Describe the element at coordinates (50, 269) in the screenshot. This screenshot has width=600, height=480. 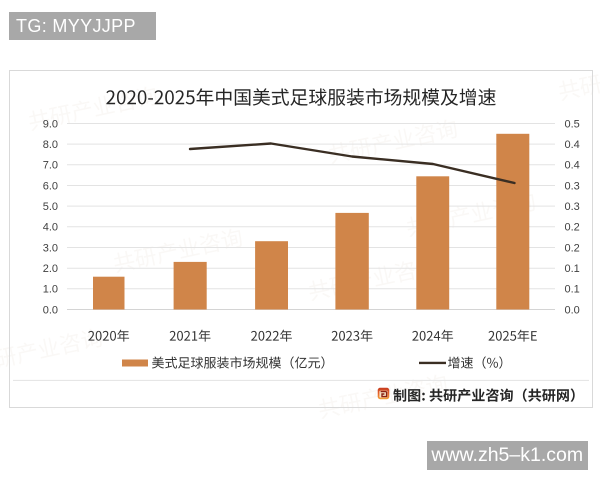
I see `svg-text: 2.0` at that location.